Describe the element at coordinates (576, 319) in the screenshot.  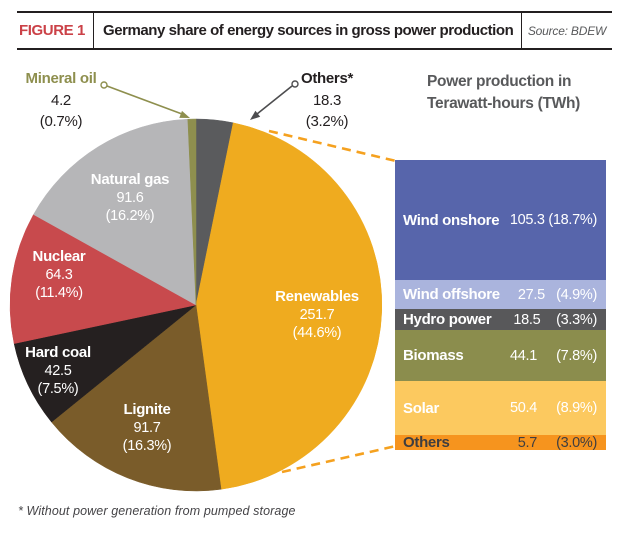
I see `bar-segment-pct: (3.3%)` at that location.